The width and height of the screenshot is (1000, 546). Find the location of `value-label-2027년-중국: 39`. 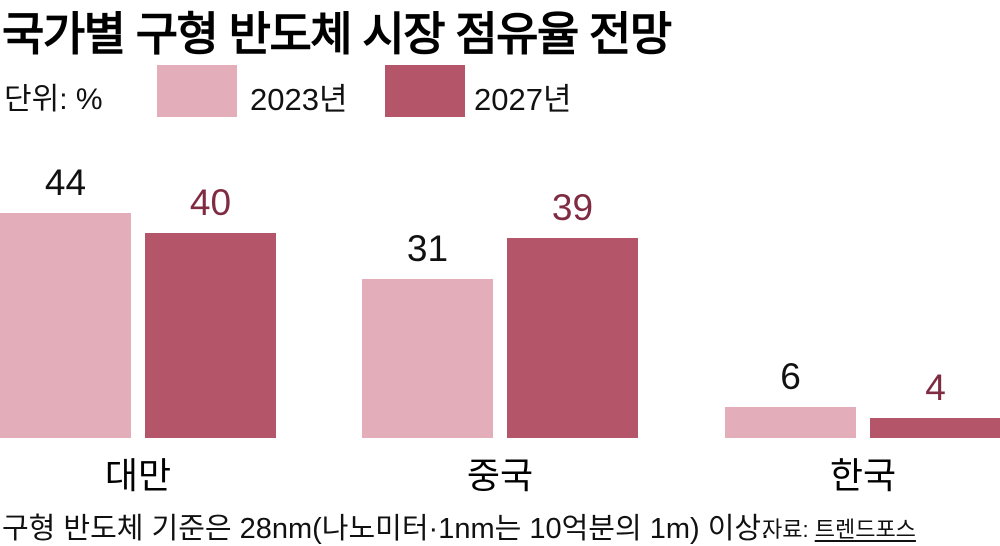

value-label-2027년-중국: 39 is located at coordinates (572, 207).